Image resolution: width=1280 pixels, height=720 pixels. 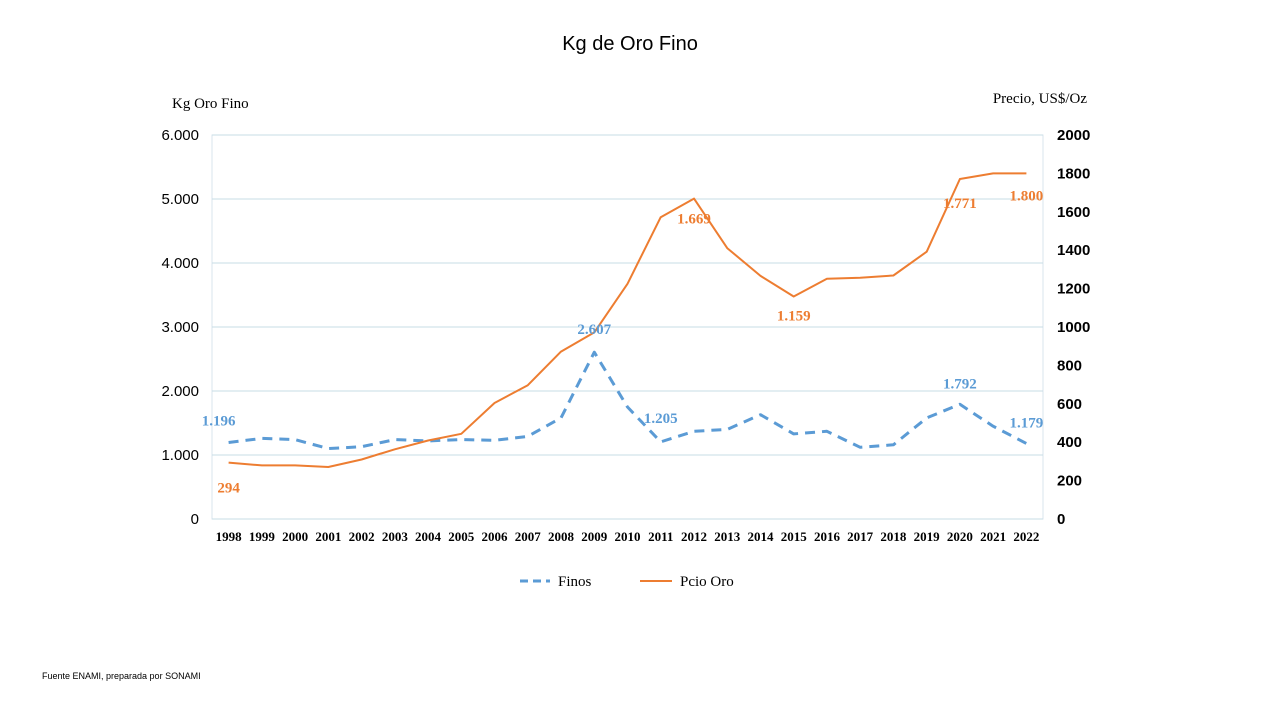 I want to click on y2-tick-label: 1400, so click(x=1073, y=250).